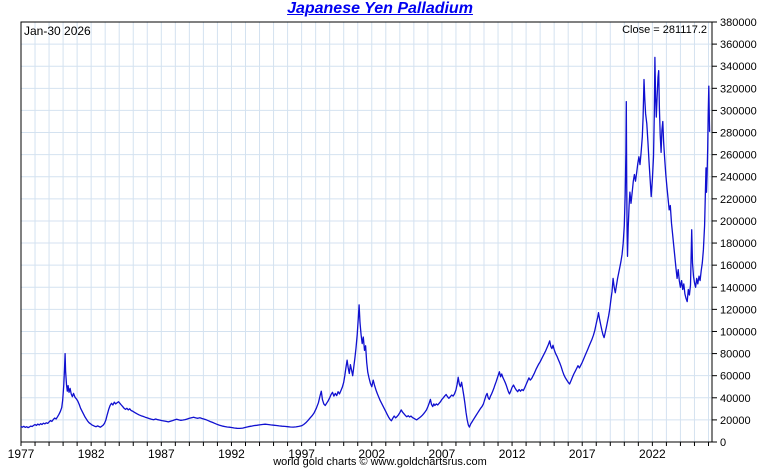  What do you see at coordinates (738, 332) in the screenshot?
I see `y-axis-label: 100000` at bounding box center [738, 332].